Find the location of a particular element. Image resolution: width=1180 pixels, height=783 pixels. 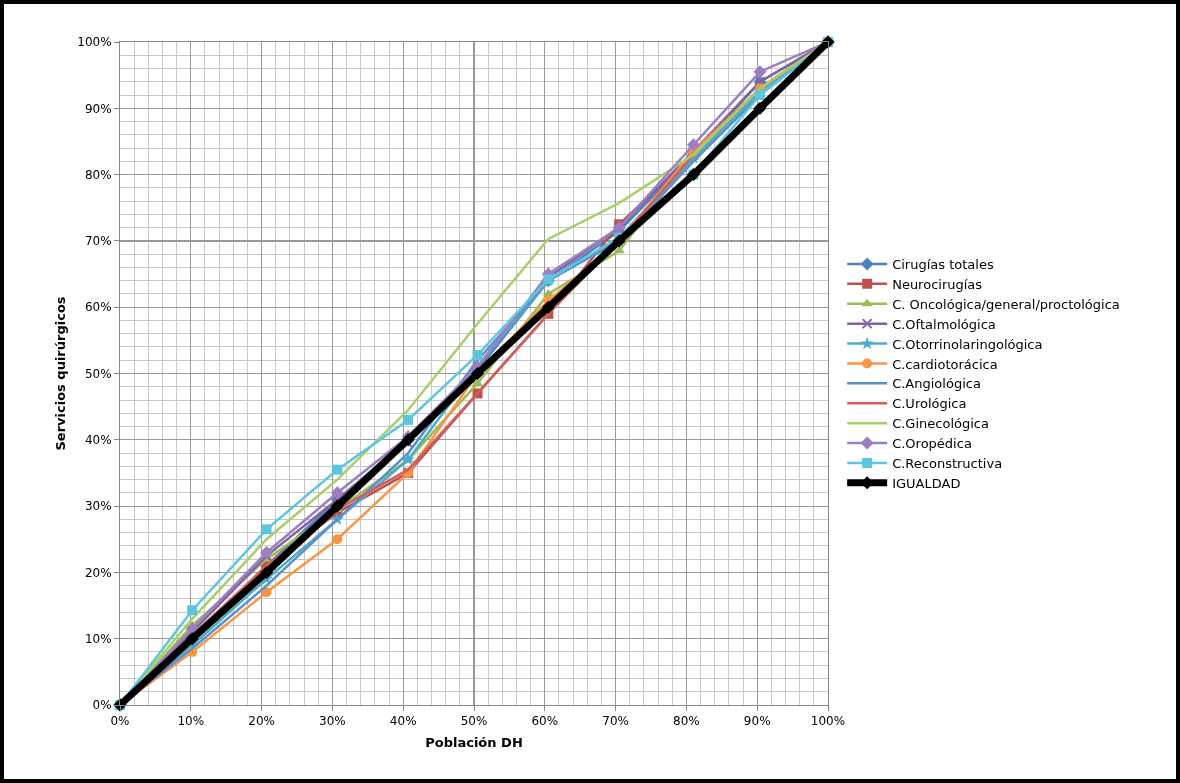

legend-label: C.Reconstructiva is located at coordinates (947, 464).